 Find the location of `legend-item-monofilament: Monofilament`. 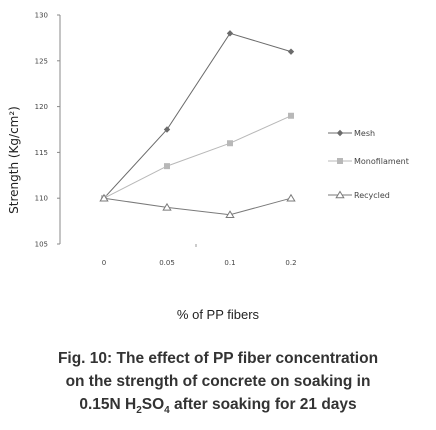

legend-item-monofilament: Monofilament is located at coordinates (368, 161).